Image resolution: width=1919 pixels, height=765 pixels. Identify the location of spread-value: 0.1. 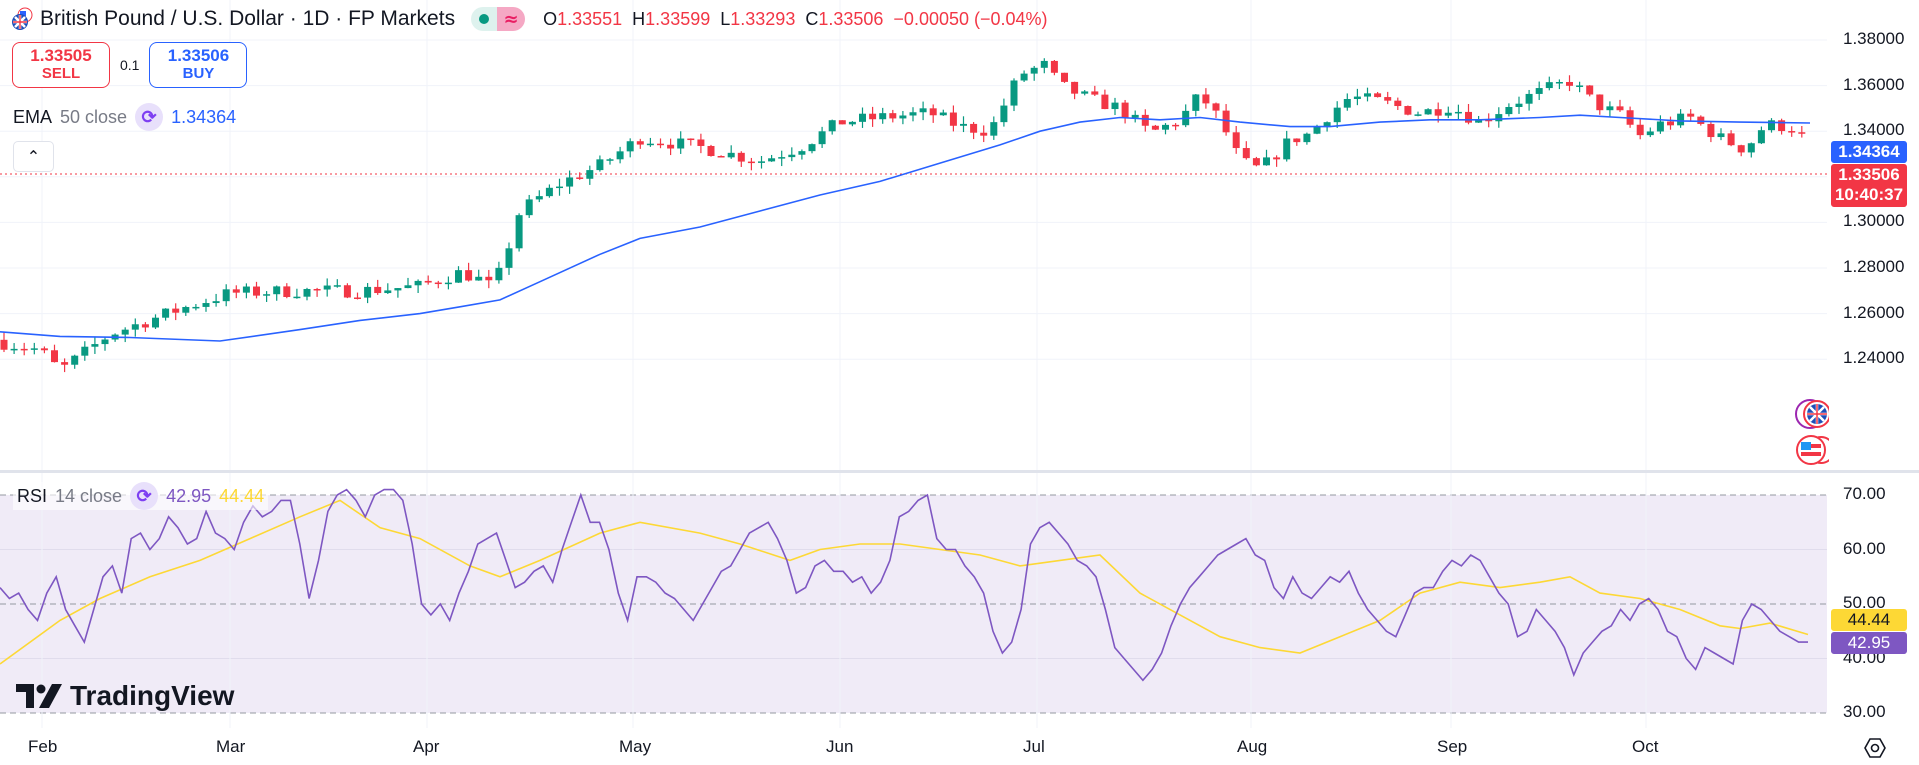
(130, 65).